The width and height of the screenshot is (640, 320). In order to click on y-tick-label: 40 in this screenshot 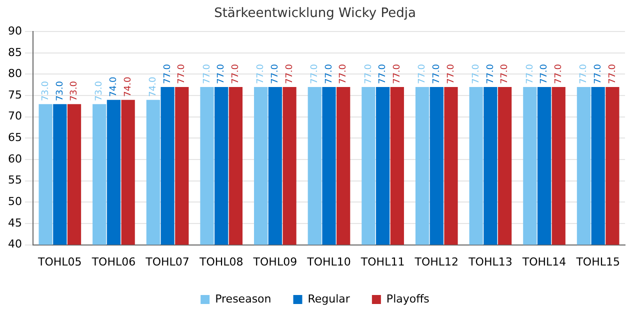, I will do `click(15, 244)`.